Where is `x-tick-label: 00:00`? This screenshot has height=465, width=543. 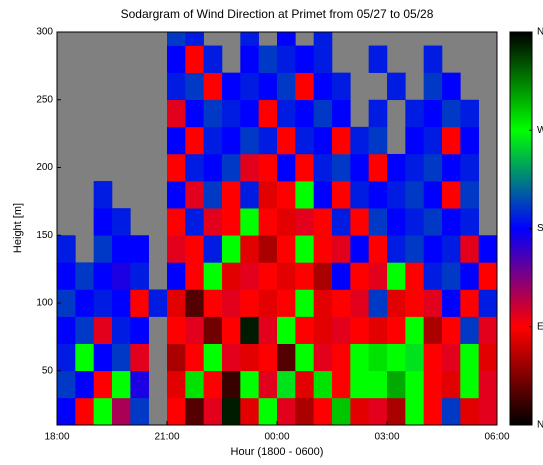
x-tick-label: 00:00 is located at coordinates (276, 437).